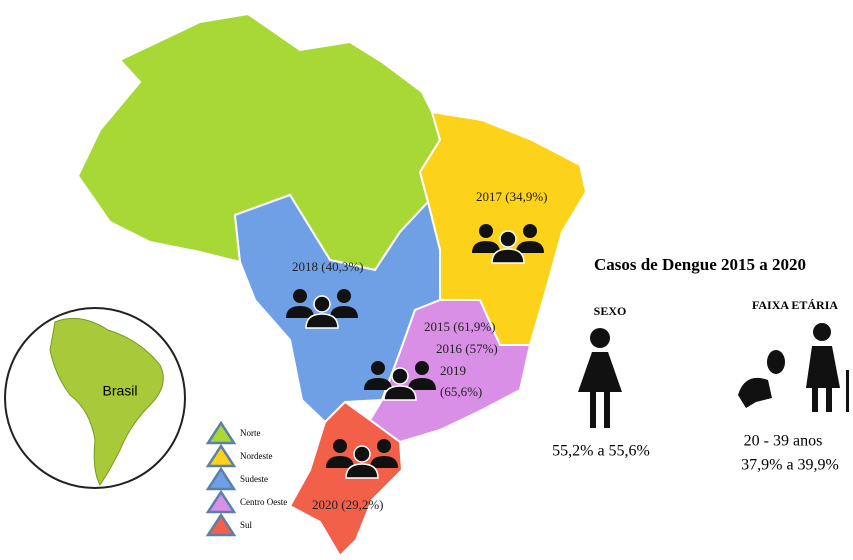  What do you see at coordinates (783, 441) in the screenshot?
I see `faixa-range: 20 - 39 anos` at bounding box center [783, 441].